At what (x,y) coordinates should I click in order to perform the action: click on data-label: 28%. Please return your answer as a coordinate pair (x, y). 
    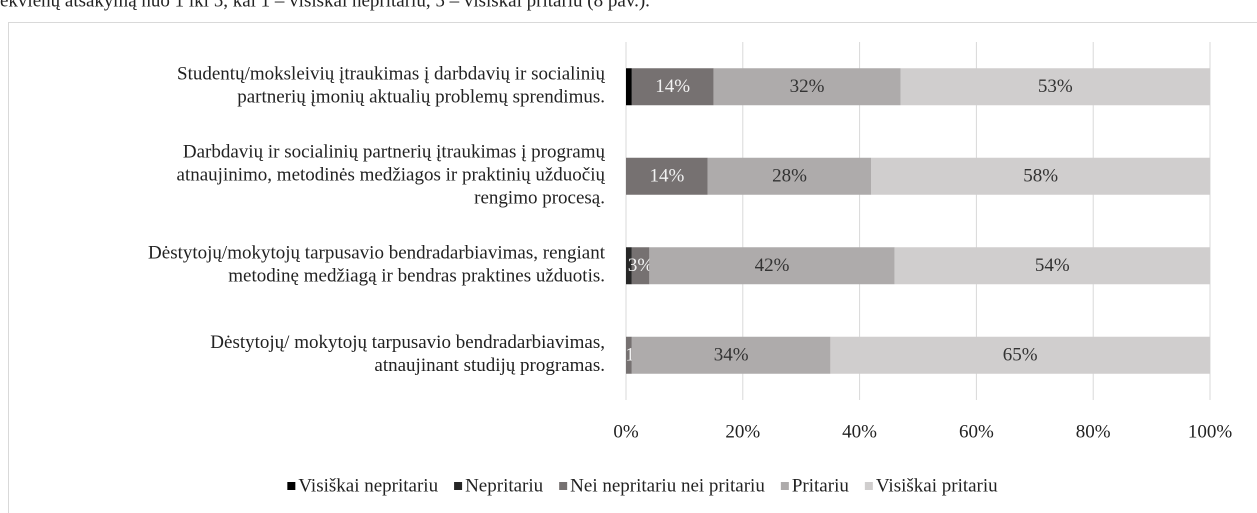
    Looking at the image, I should click on (789, 176).